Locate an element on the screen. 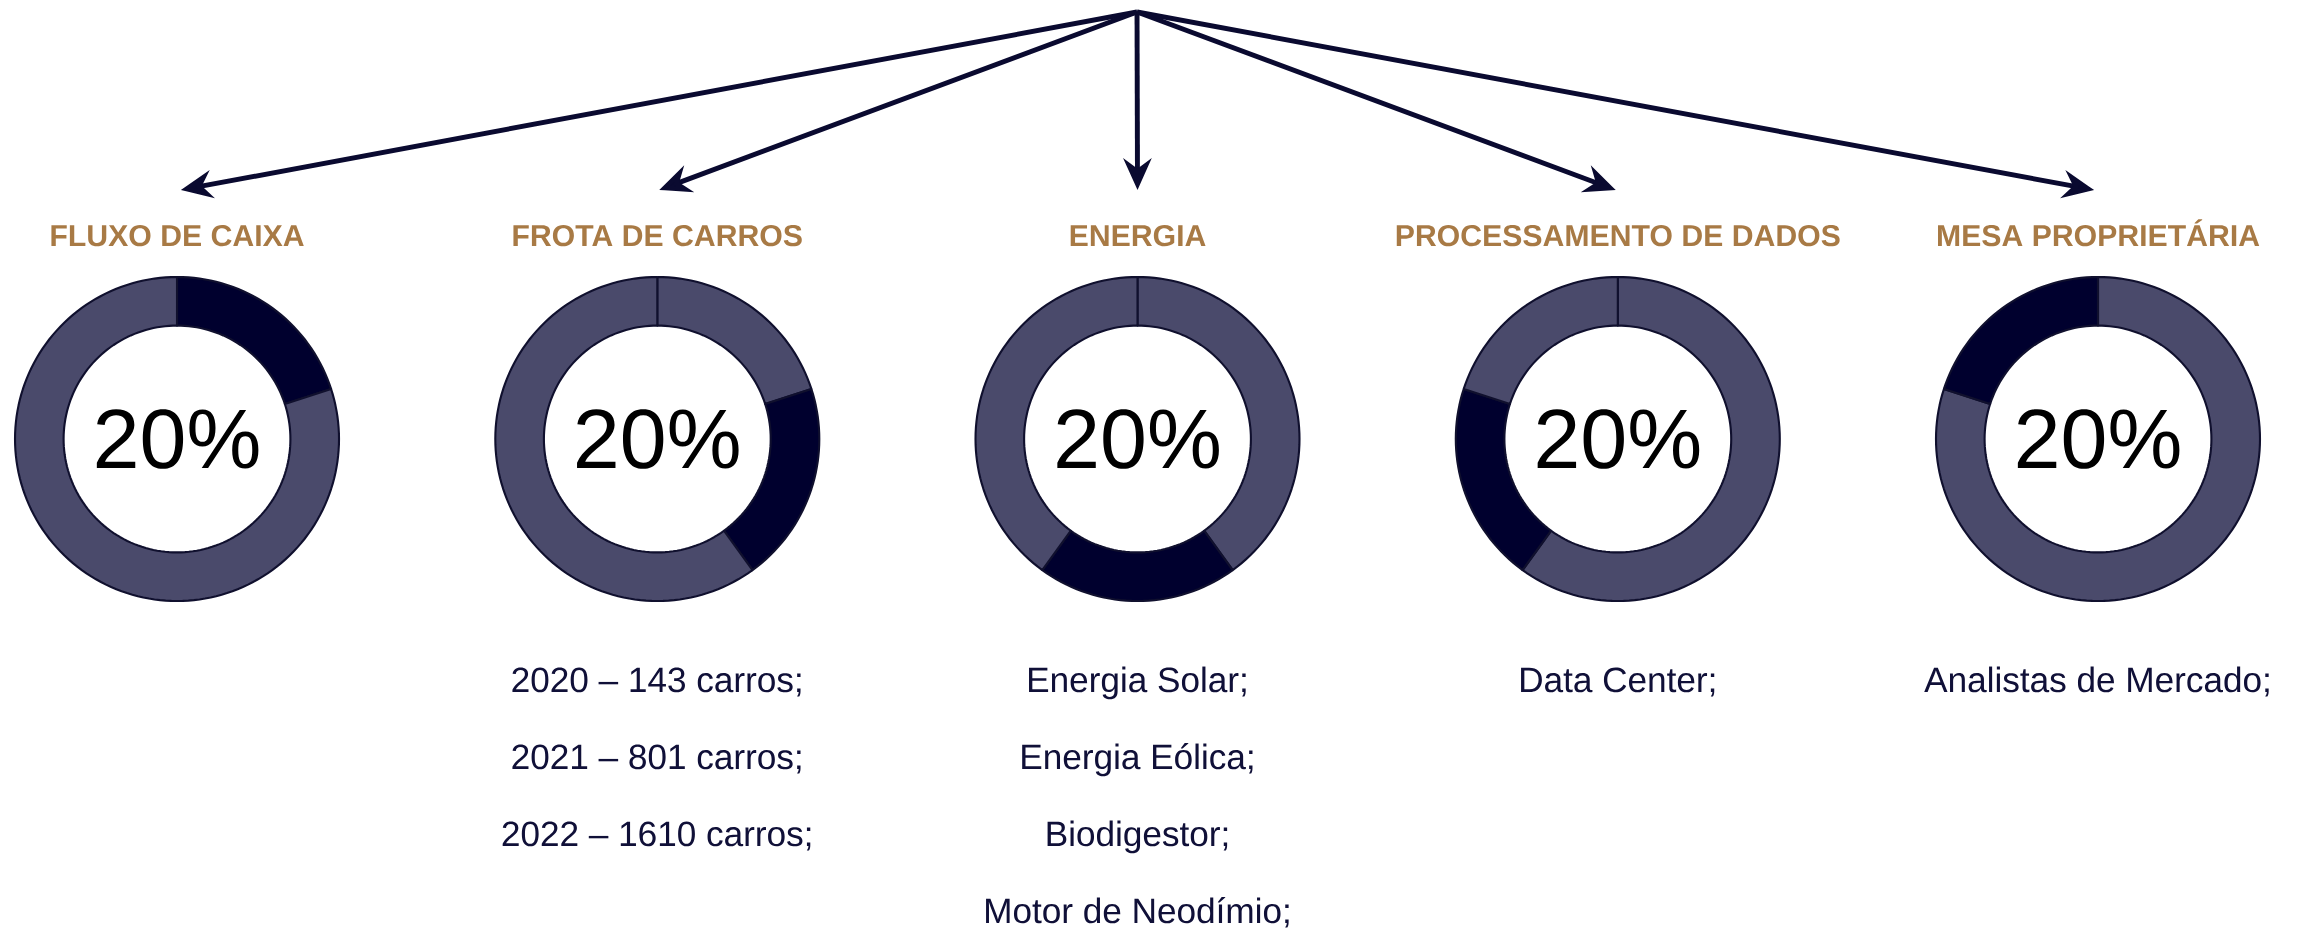 The image size is (2310, 934). text: Energia Solar; is located at coordinates (1137, 683).